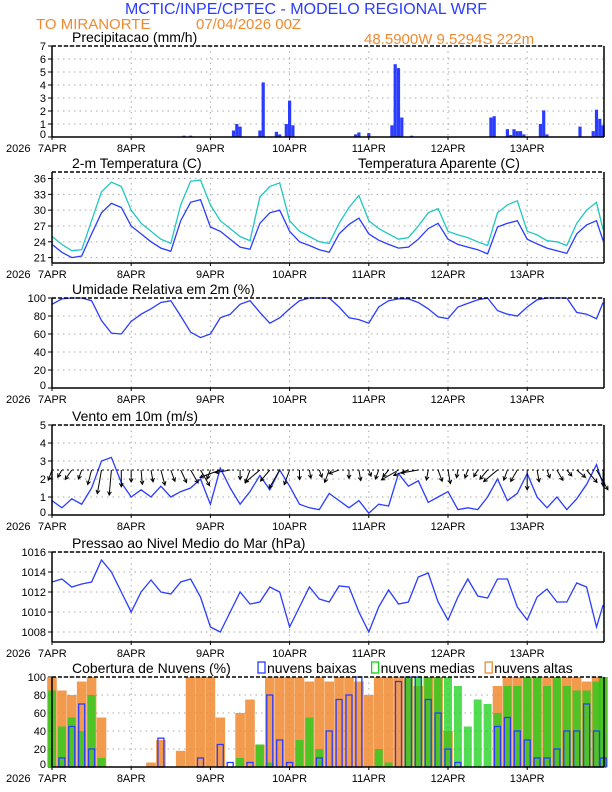 The image size is (612, 792). What do you see at coordinates (52, 275) in the screenshot?
I see `x-tick-label: 7APR` at bounding box center [52, 275].